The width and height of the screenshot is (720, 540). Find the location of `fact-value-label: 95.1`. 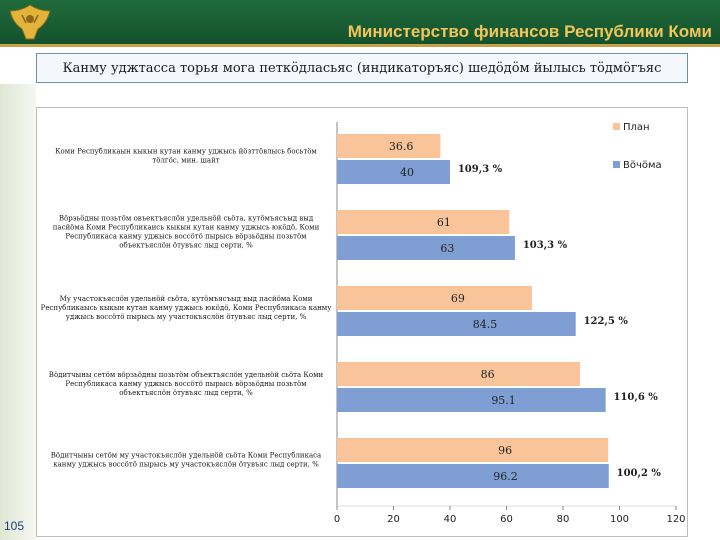

fact-value-label: 95.1 is located at coordinates (503, 400).